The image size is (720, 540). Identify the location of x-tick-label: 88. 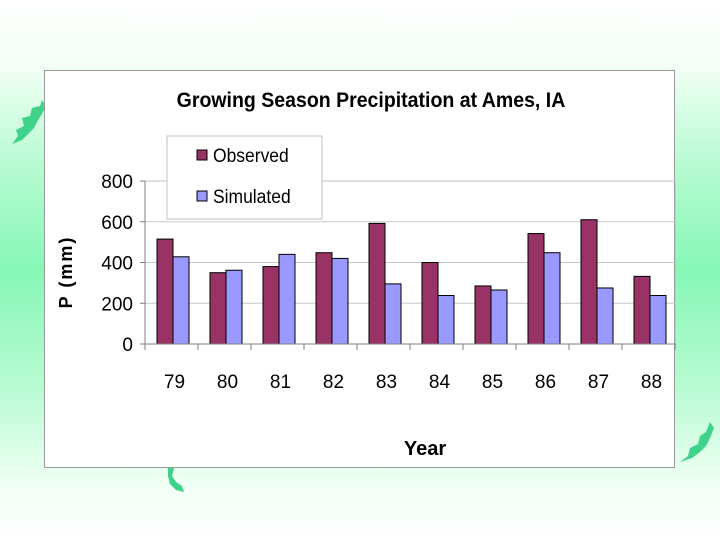
(651, 382).